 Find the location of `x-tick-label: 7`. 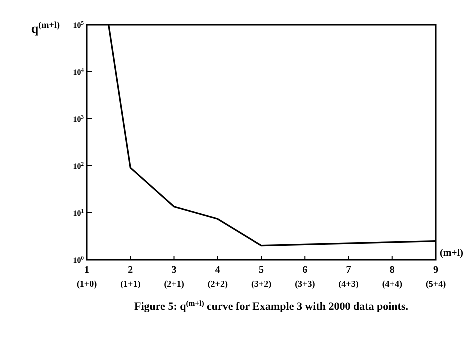

x-tick-label: 7 is located at coordinates (349, 270).